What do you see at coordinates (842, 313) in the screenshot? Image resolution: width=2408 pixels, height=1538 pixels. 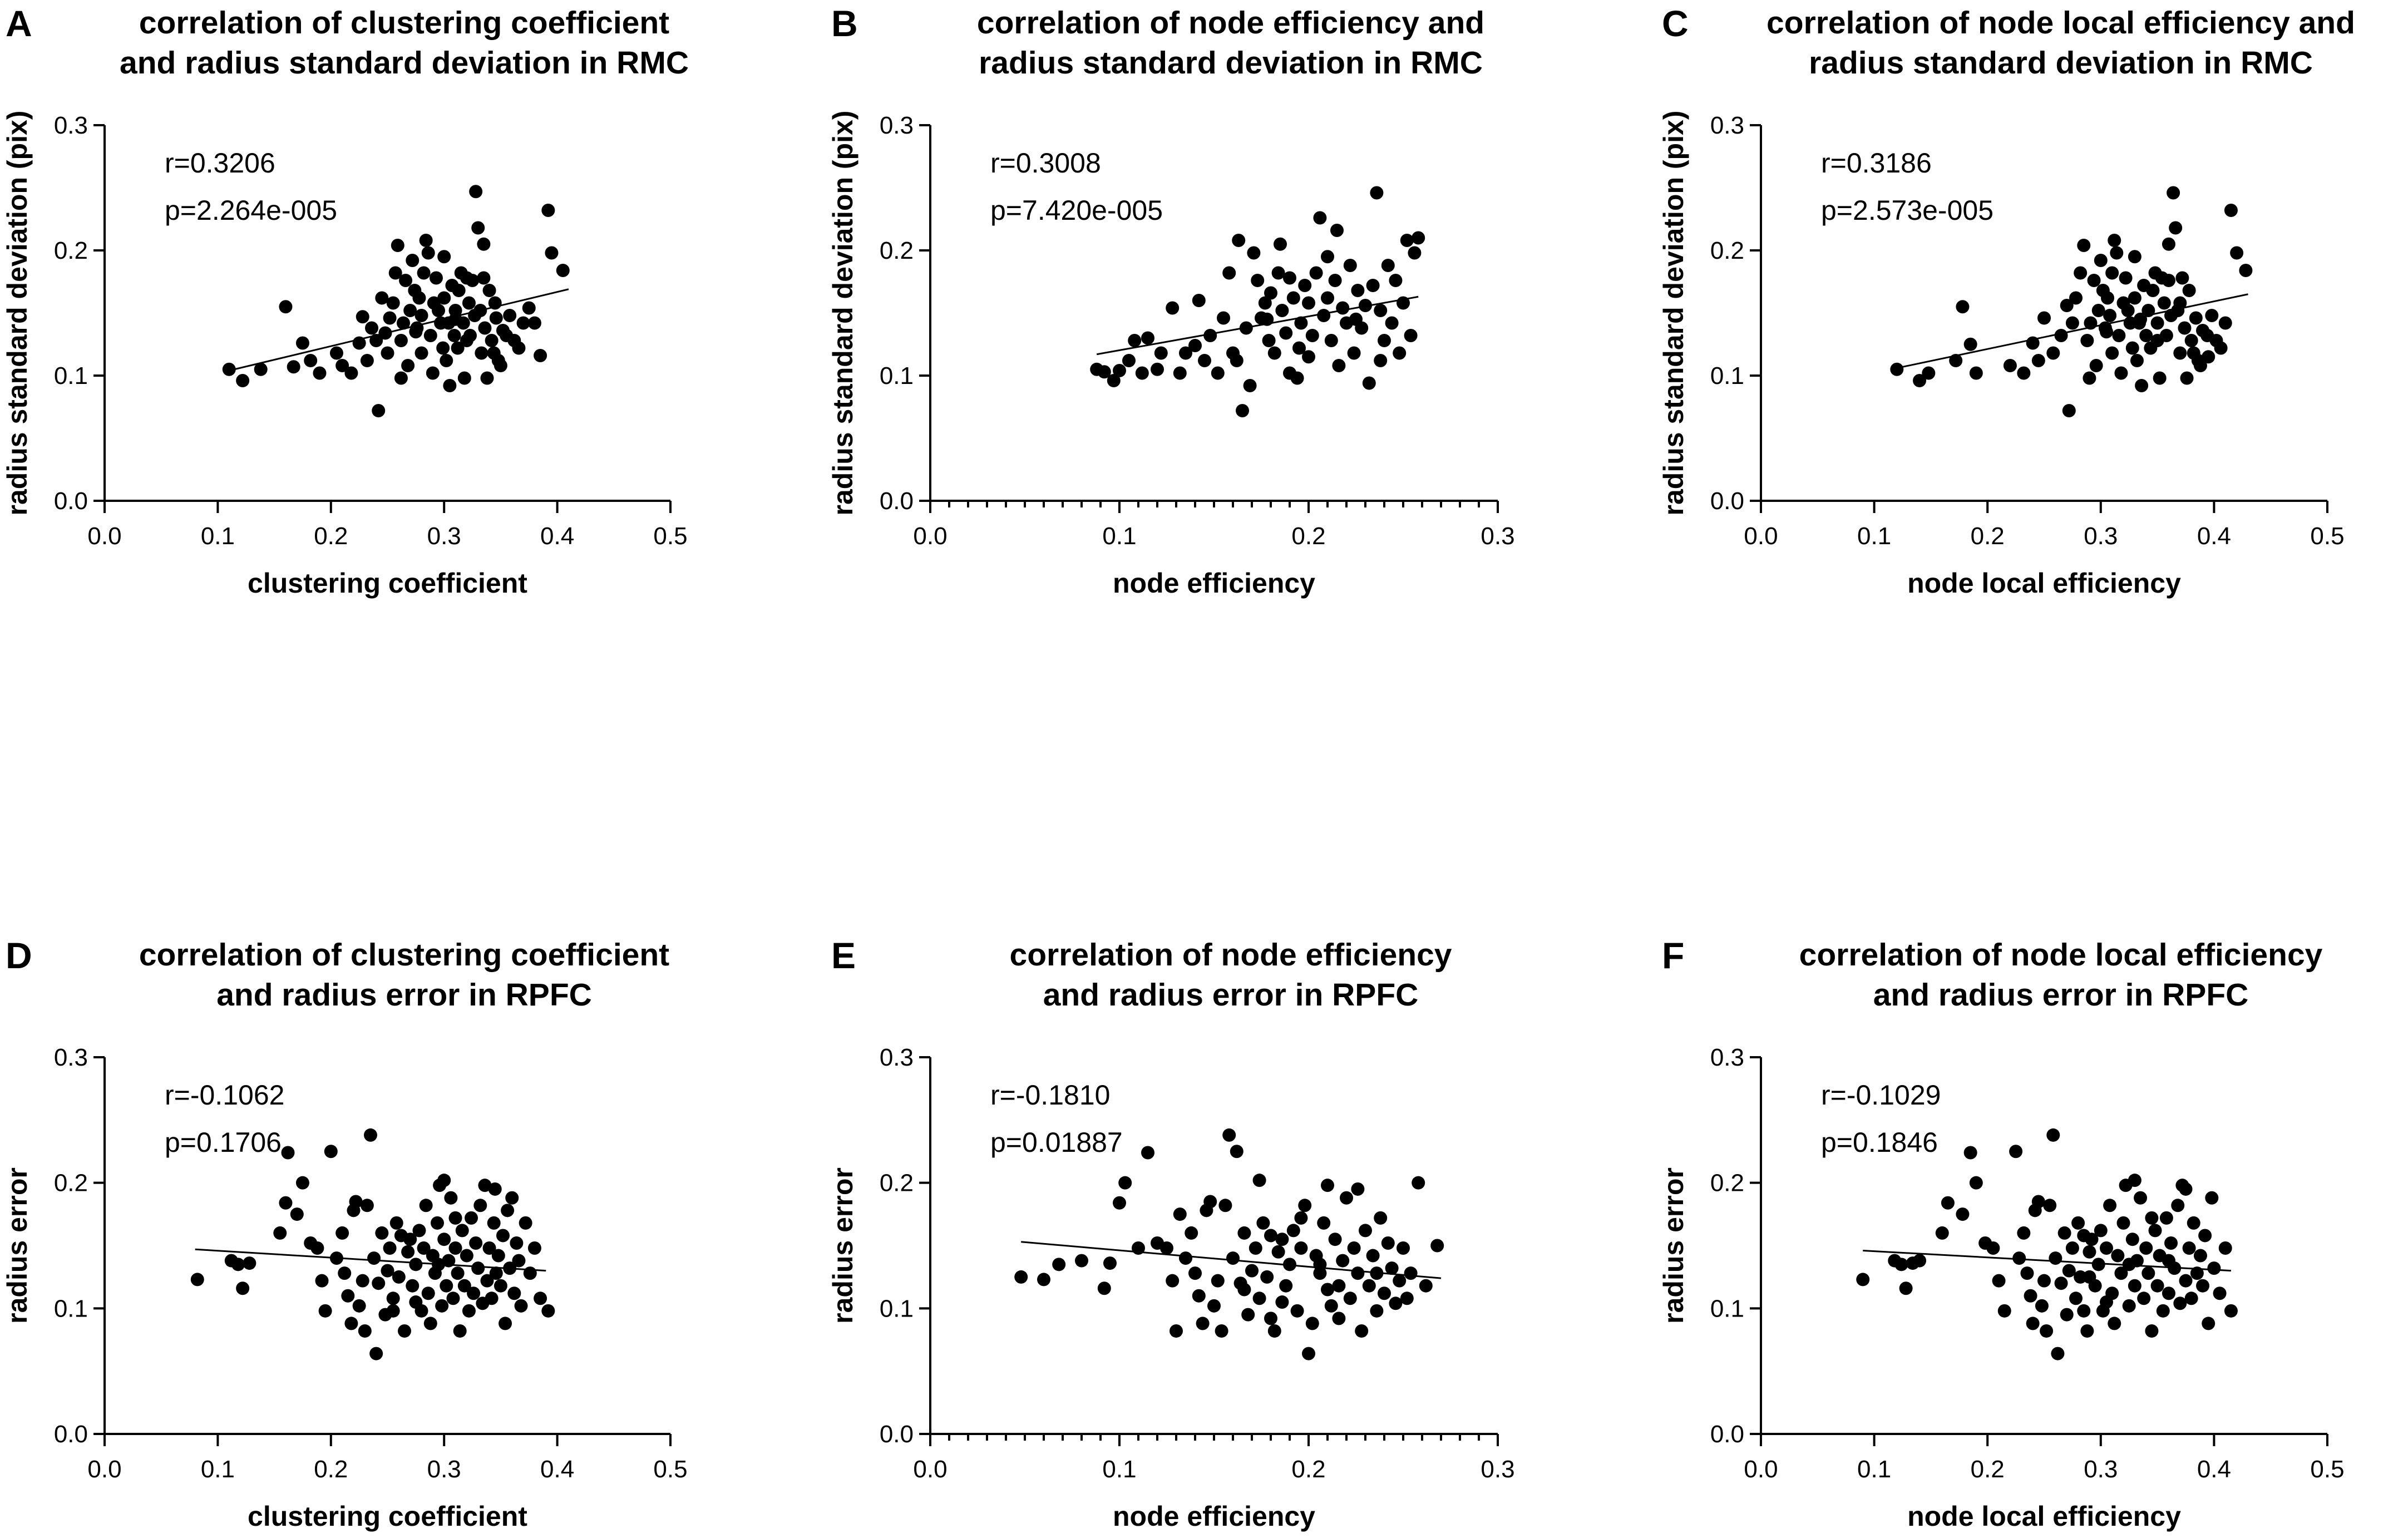 I see `y-axis-label: radius standard deviation (pix)` at bounding box center [842, 313].